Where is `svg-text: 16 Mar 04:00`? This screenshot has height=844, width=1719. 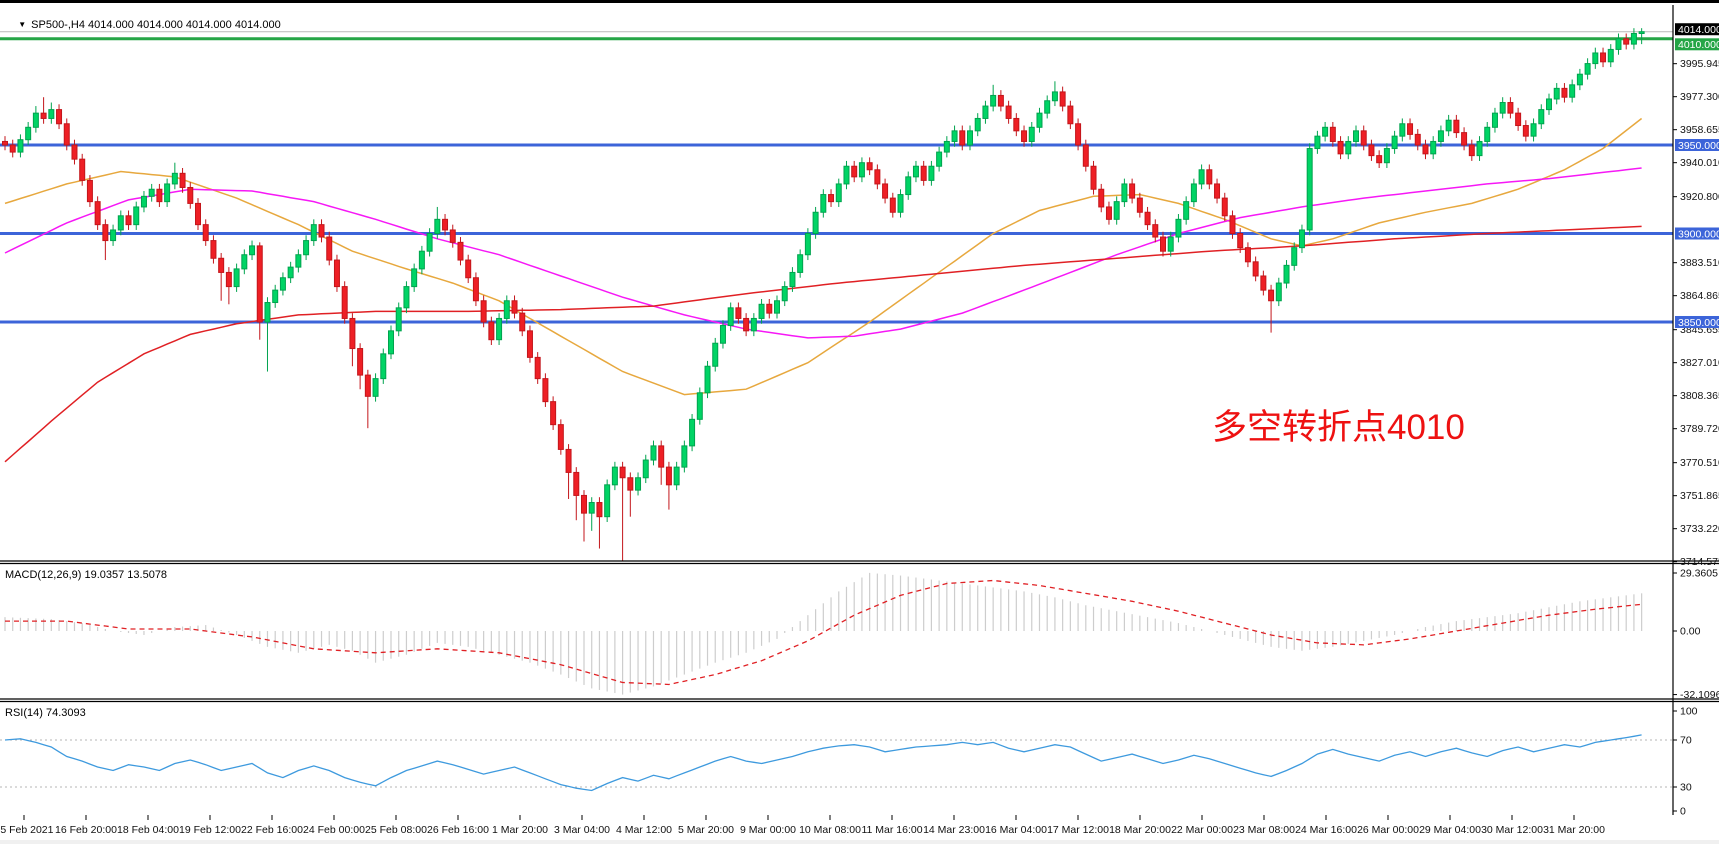
svg-text: 16 Mar 04:00 is located at coordinates (1016, 830).